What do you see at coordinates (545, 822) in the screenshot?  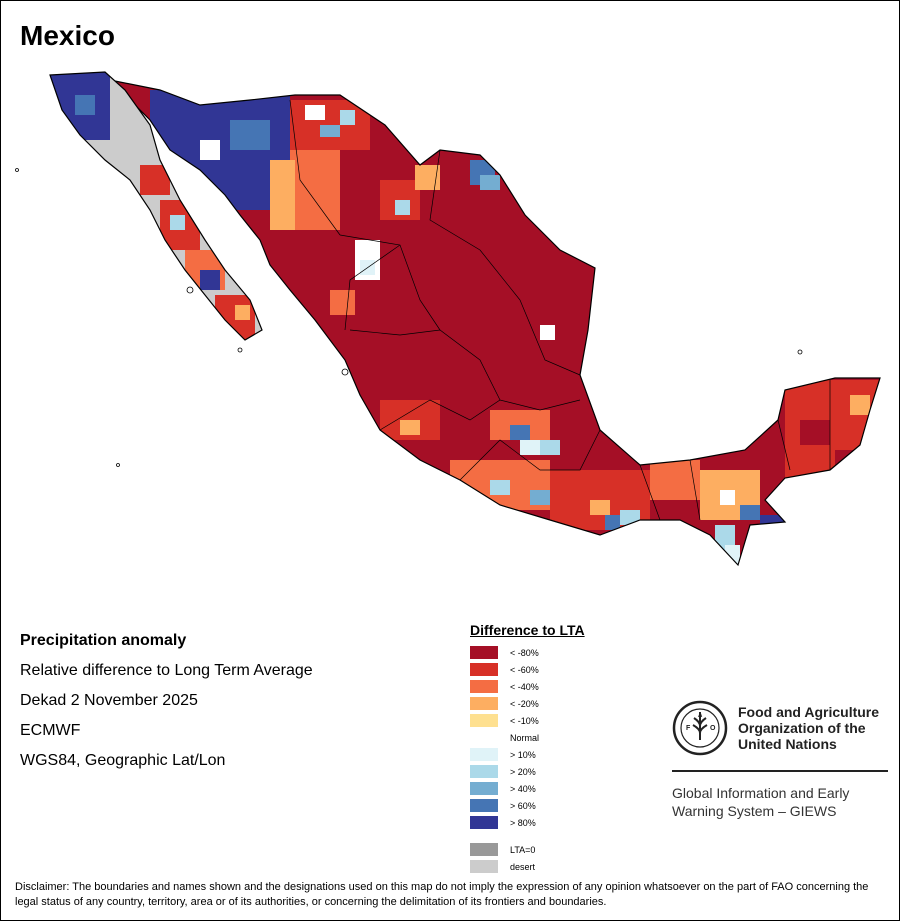 I see `legend-item: > 80%` at bounding box center [545, 822].